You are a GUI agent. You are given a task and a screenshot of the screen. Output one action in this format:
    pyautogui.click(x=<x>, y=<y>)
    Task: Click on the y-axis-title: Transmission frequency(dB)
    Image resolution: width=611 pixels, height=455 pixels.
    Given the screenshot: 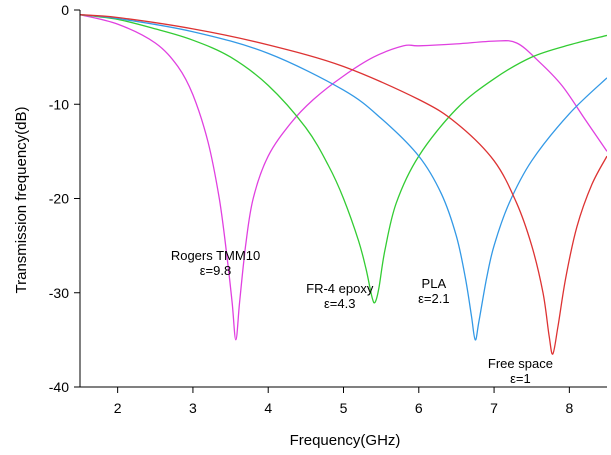 What is the action you would take?
    pyautogui.click(x=21, y=199)
    